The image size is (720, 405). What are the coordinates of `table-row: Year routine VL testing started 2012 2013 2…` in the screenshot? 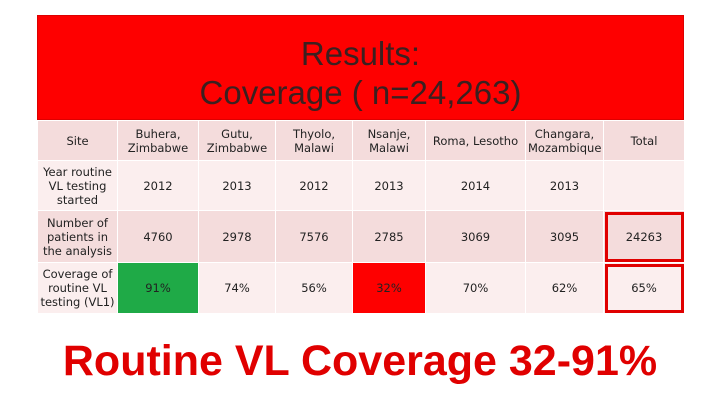 It's located at (361, 185).